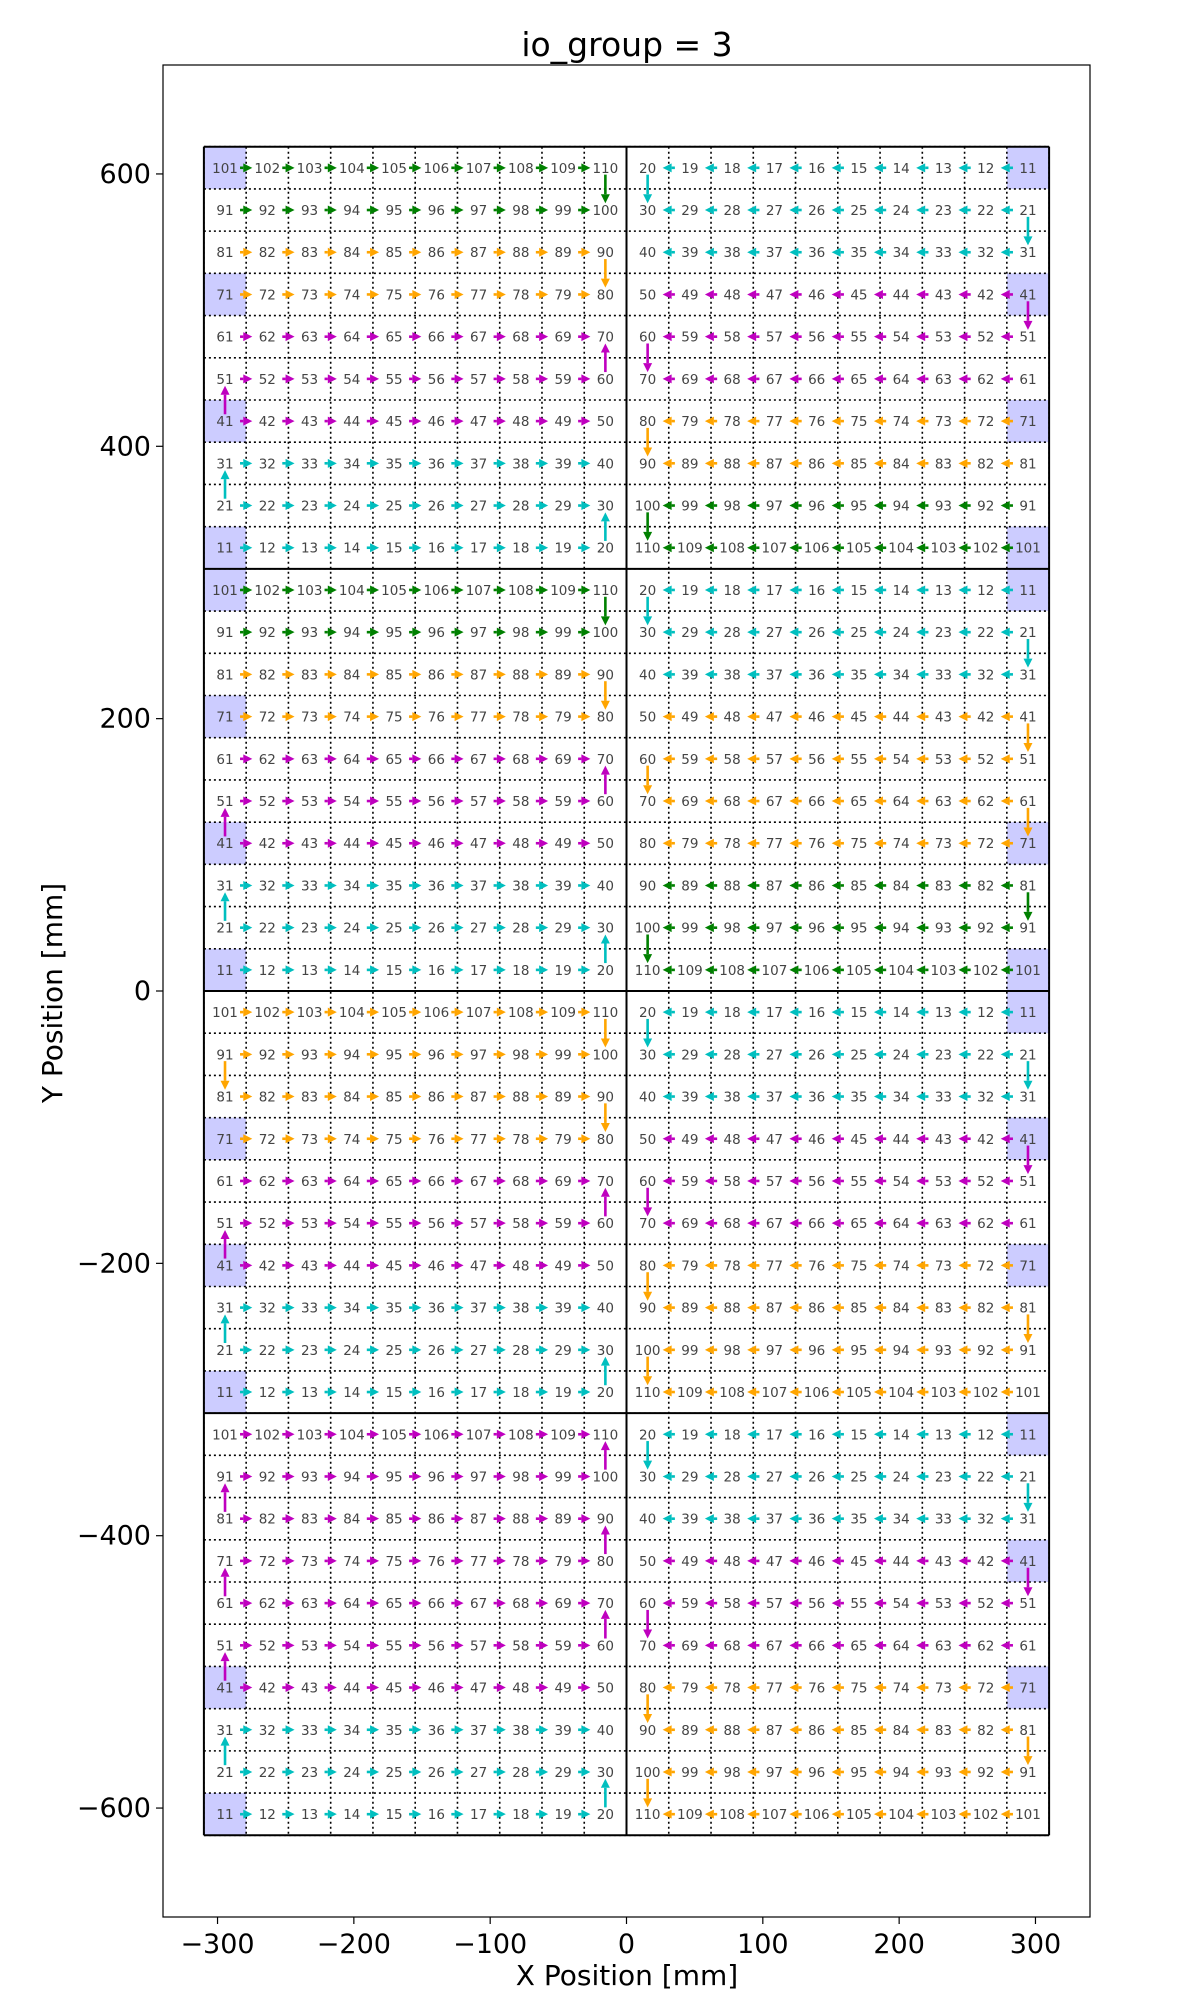 The image size is (1200, 2000). What do you see at coordinates (520, 1140) in the screenshot?
I see `chip-label: 78` at bounding box center [520, 1140].